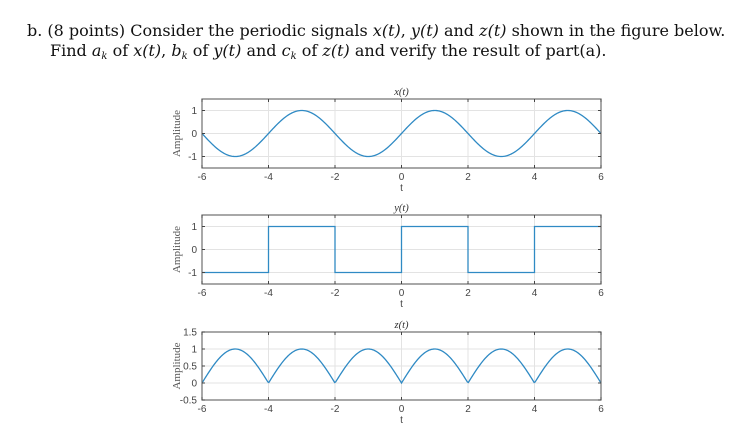 Image resolution: width=736 pixels, height=445 pixels. Describe the element at coordinates (86, 30) in the screenshot. I see `question-points: (8 points)` at that location.